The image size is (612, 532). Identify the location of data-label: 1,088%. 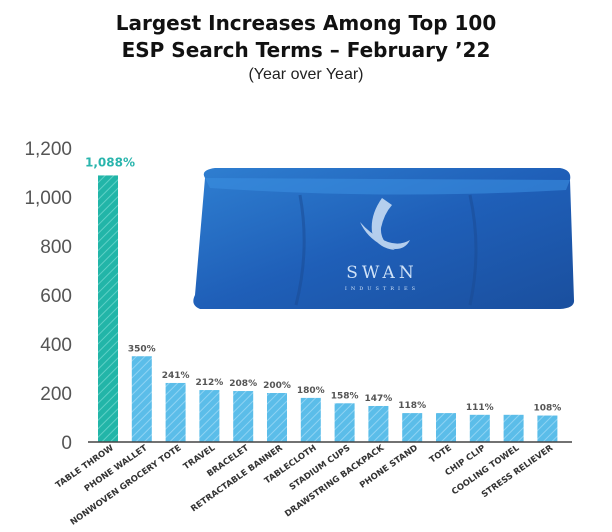
(110, 162).